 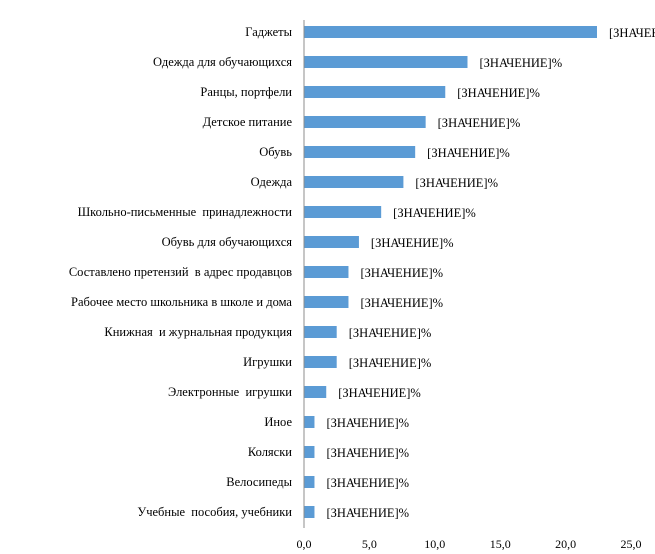 I want to click on x-tick-label: 15,0, so click(x=500, y=544).